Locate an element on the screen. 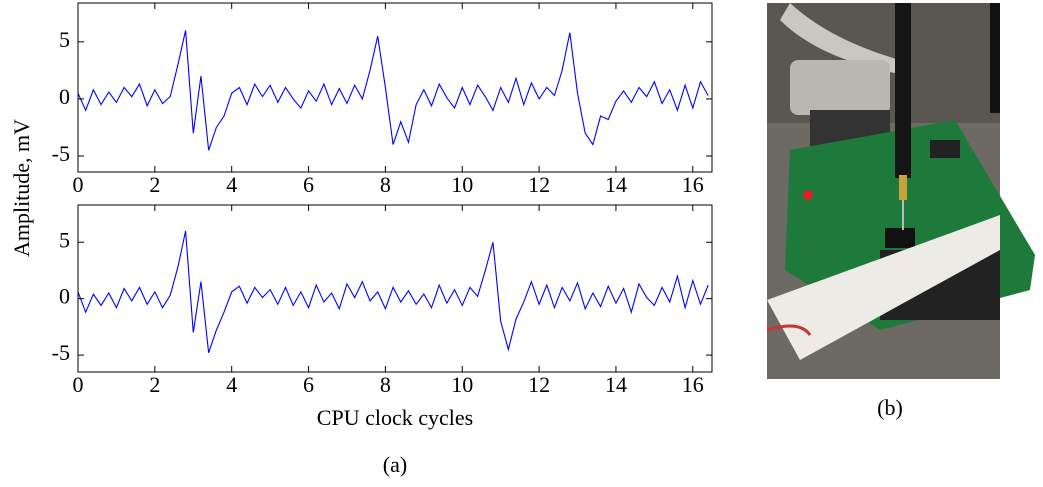  caption-b: (b) is located at coordinates (890, 407).